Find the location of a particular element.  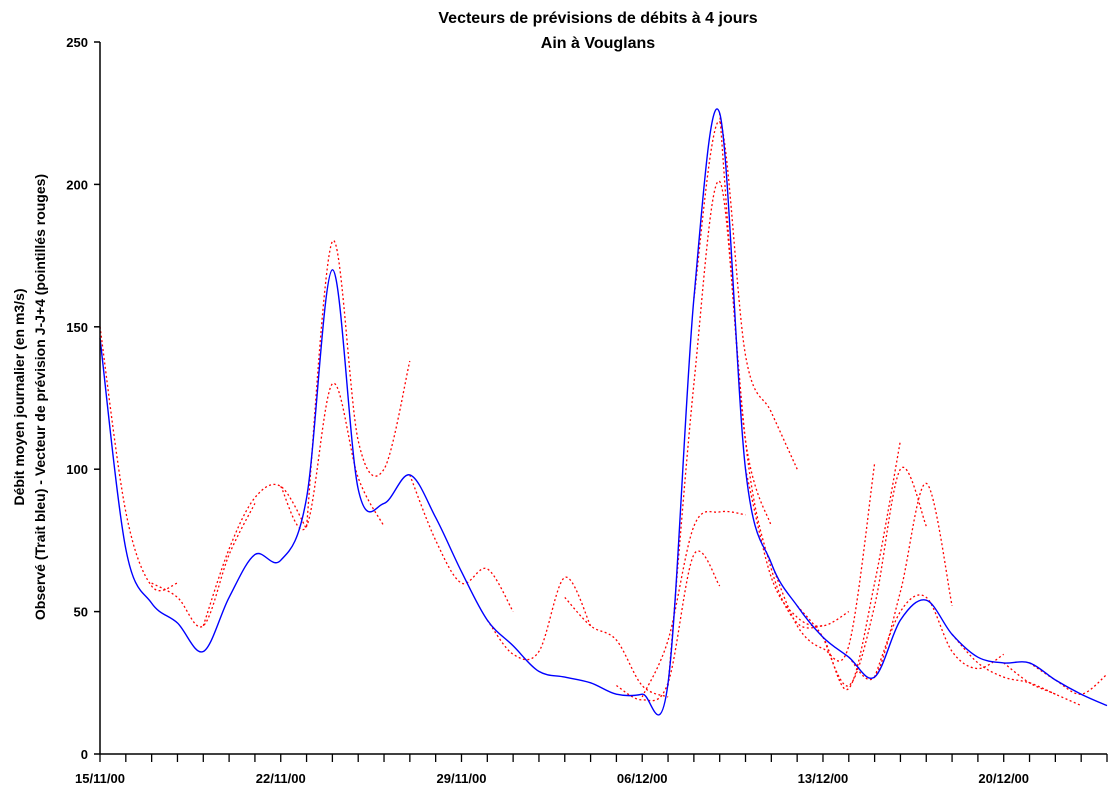

y-axis-ticks: 0 50 100 150 200 250 is located at coordinates (83, 398).